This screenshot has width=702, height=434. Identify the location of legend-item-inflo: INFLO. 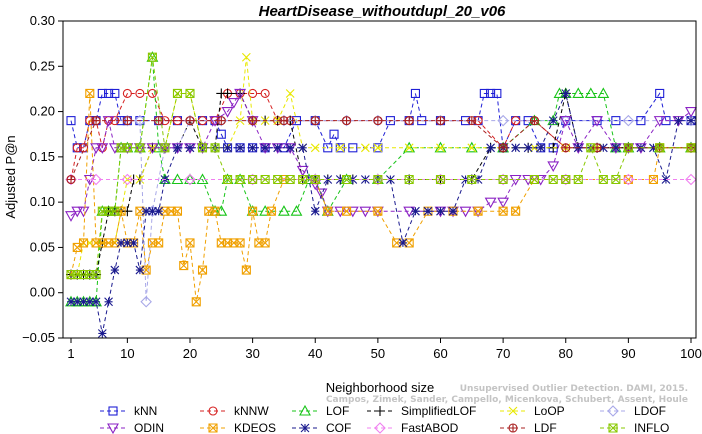
(634, 427).